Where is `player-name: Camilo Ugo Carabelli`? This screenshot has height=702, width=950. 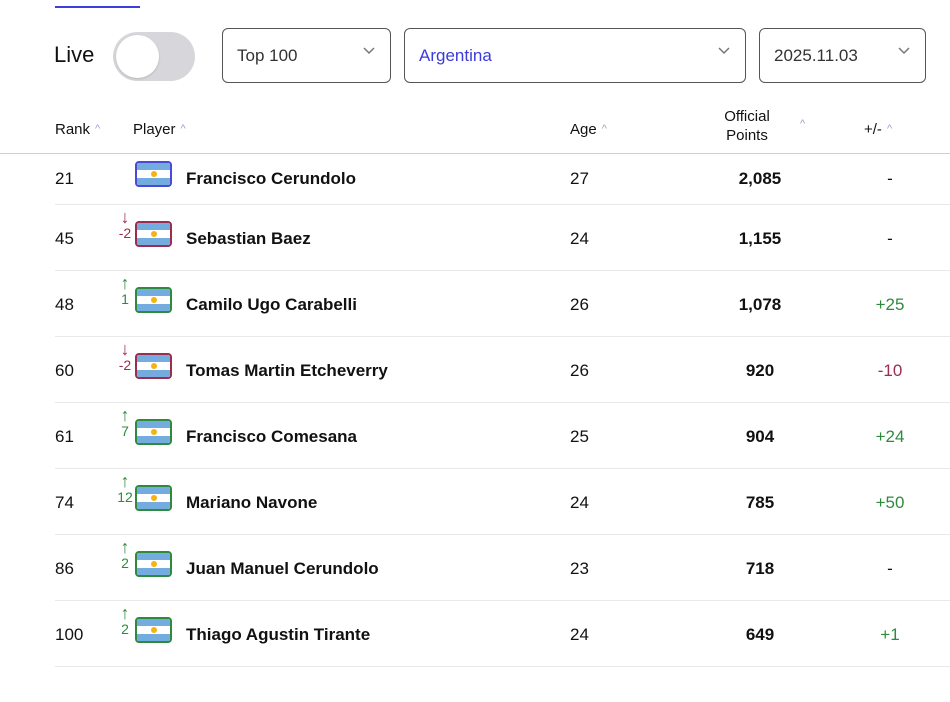 player-name: Camilo Ugo Carabelli is located at coordinates (271, 304).